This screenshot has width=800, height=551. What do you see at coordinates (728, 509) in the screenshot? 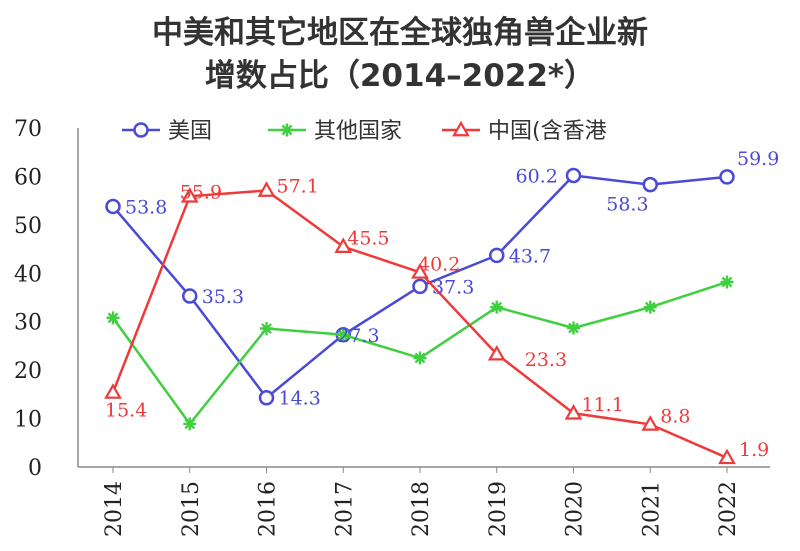
I see `x-tick-label: 2022` at bounding box center [728, 509].